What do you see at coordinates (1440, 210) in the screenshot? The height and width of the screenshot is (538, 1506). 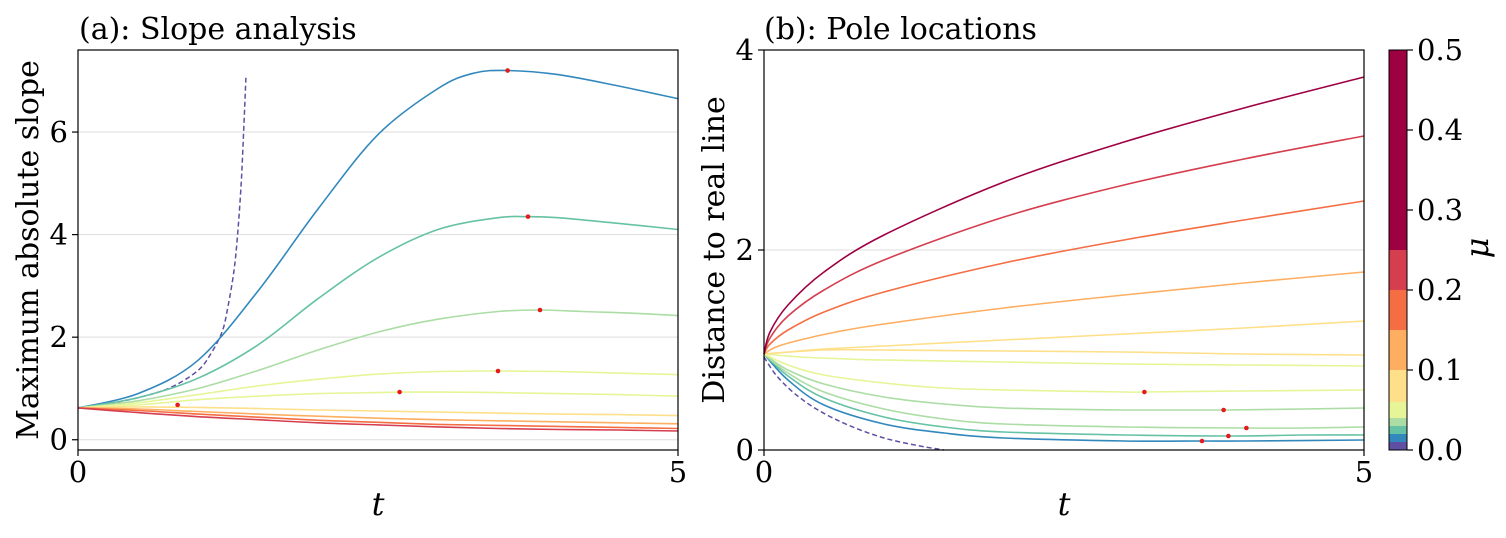 I see `colorbar-tick-label: 0.3` at bounding box center [1440, 210].